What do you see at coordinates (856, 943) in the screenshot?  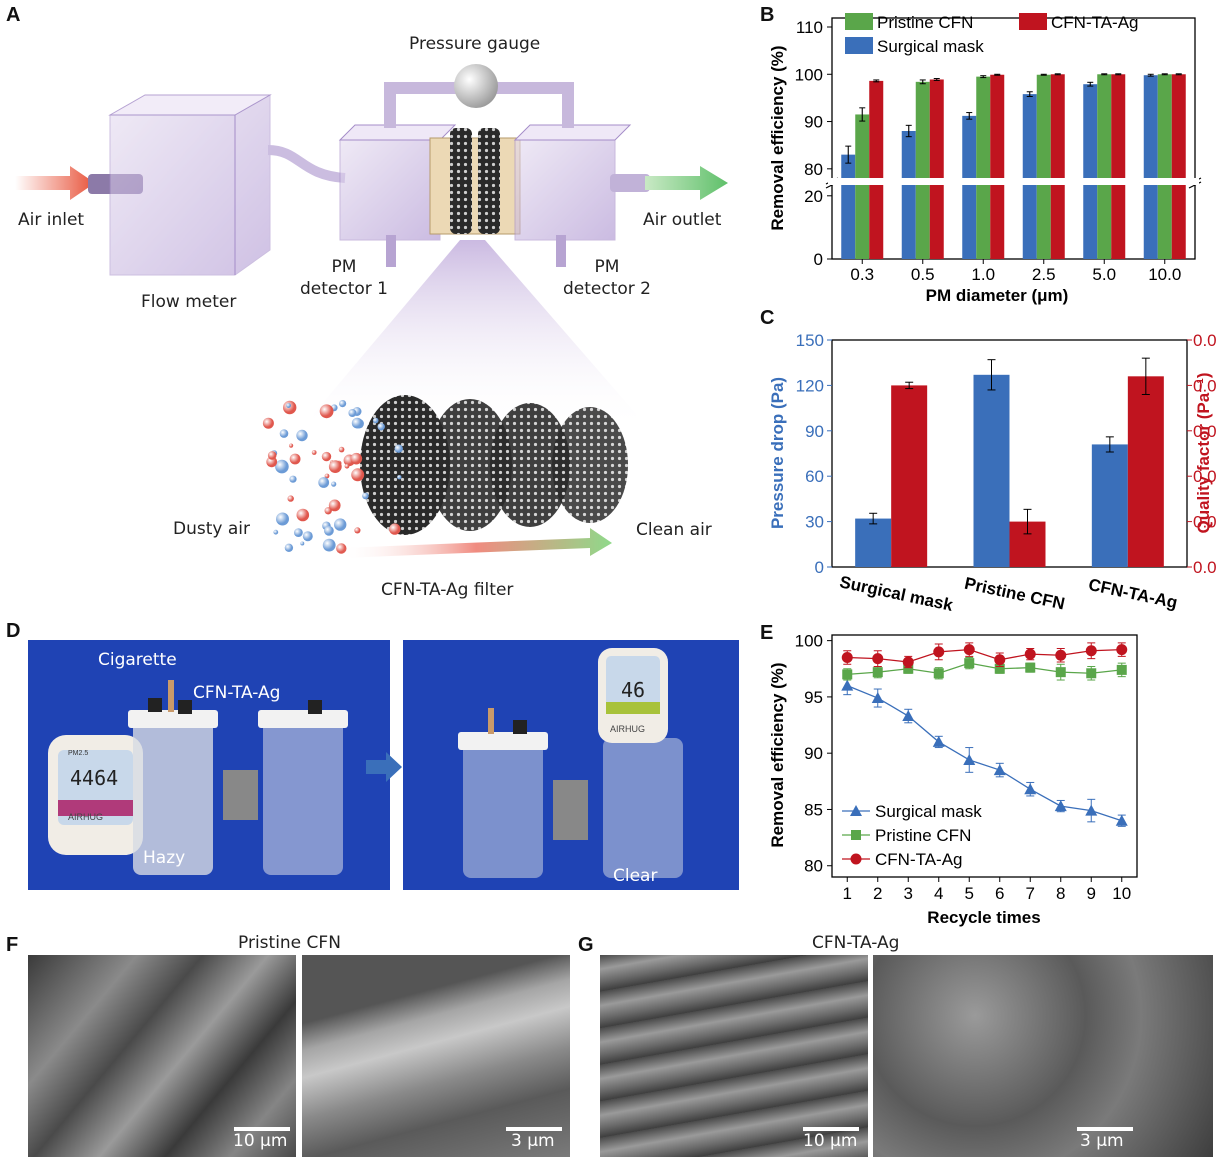 I see `sem-title-cfn-ta-ag: CFN-TA-Ag` at bounding box center [856, 943].